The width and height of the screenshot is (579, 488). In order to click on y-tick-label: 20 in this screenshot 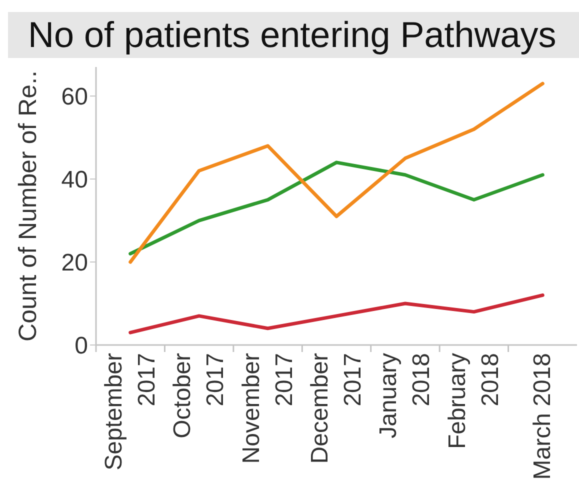, I will do `click(74, 263)`.